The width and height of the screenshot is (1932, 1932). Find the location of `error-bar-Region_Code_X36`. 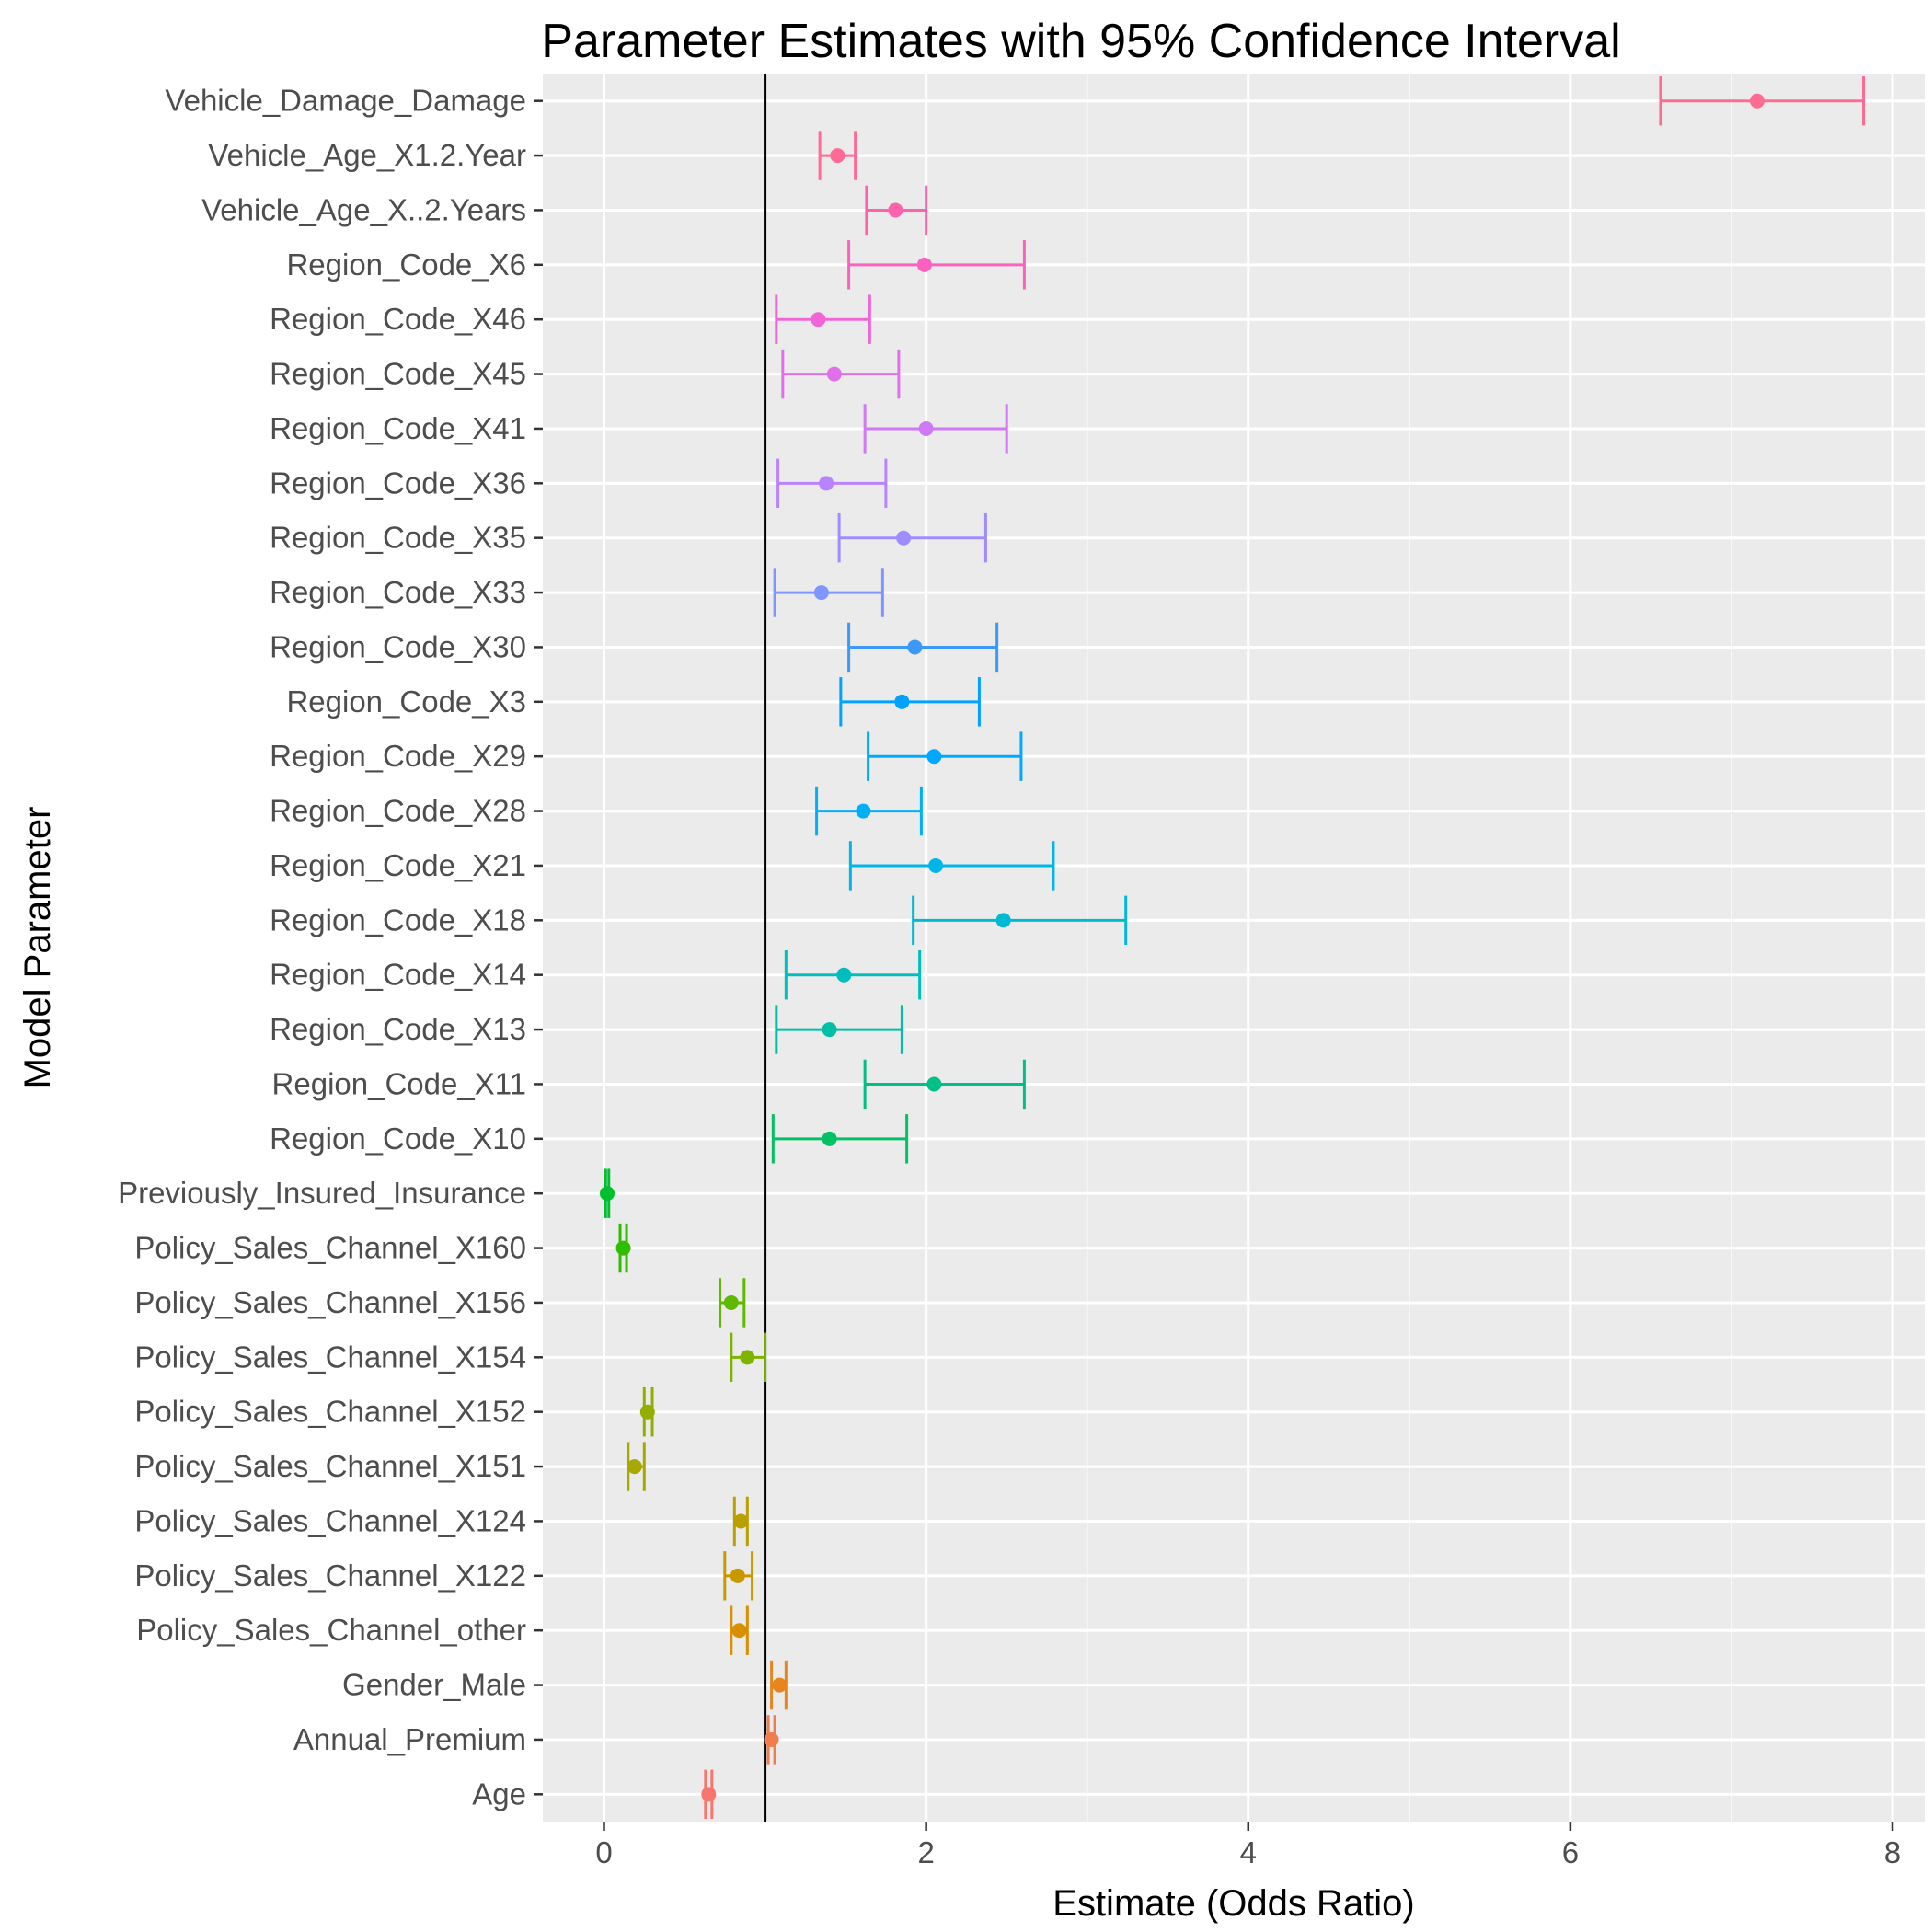

error-bar-Region_Code_X36 is located at coordinates (832, 483).